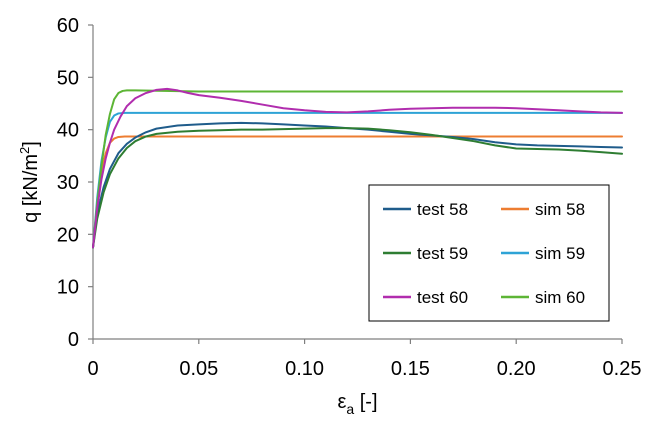  I want to click on y-axis-title-main: q [kN/m, so click(31, 188).